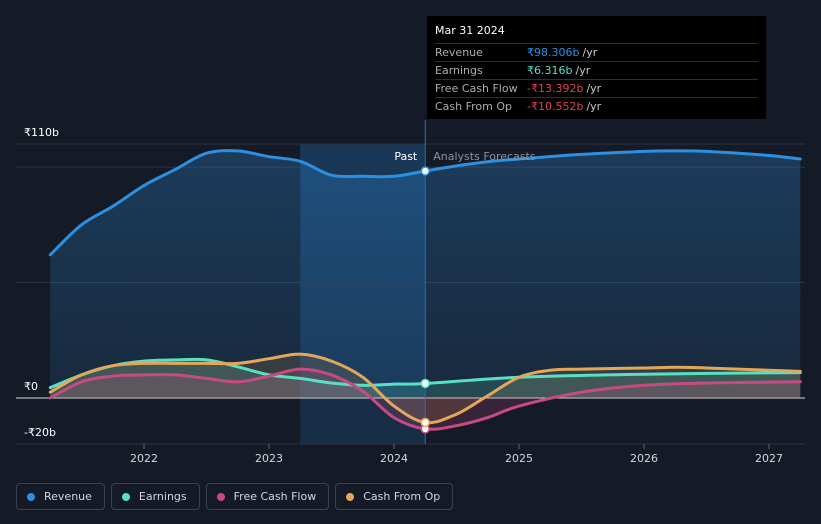  Describe the element at coordinates (394, 458) in the screenshot. I see `x-tick-label: 2024` at that location.